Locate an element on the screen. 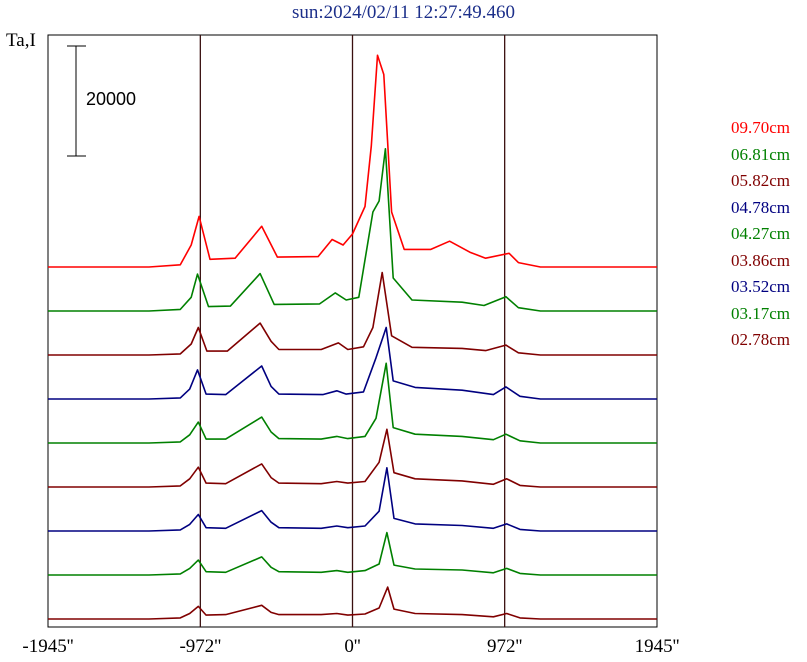  legend-entry: 04.78cm is located at coordinates (761, 207).